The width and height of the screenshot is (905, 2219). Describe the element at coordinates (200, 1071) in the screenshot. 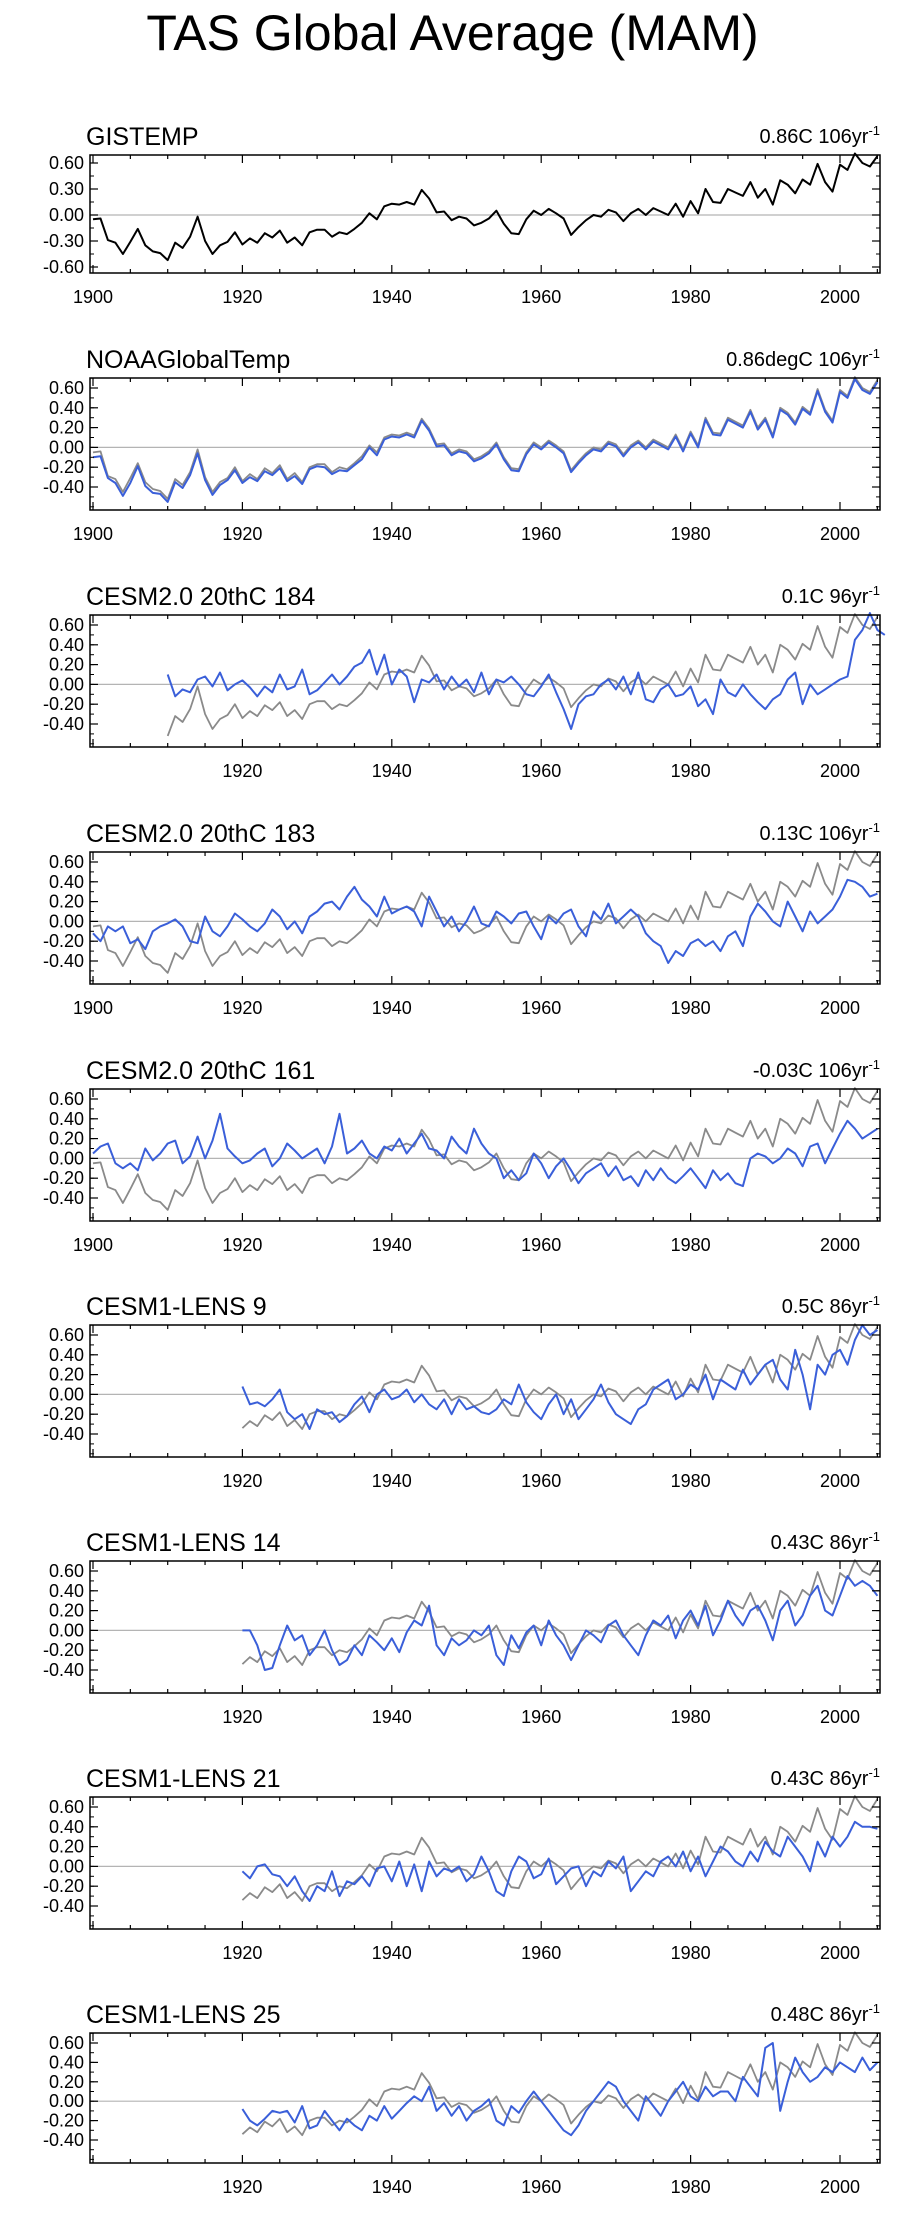

I see `panel-title: CESM2.0 20thC 161` at that location.